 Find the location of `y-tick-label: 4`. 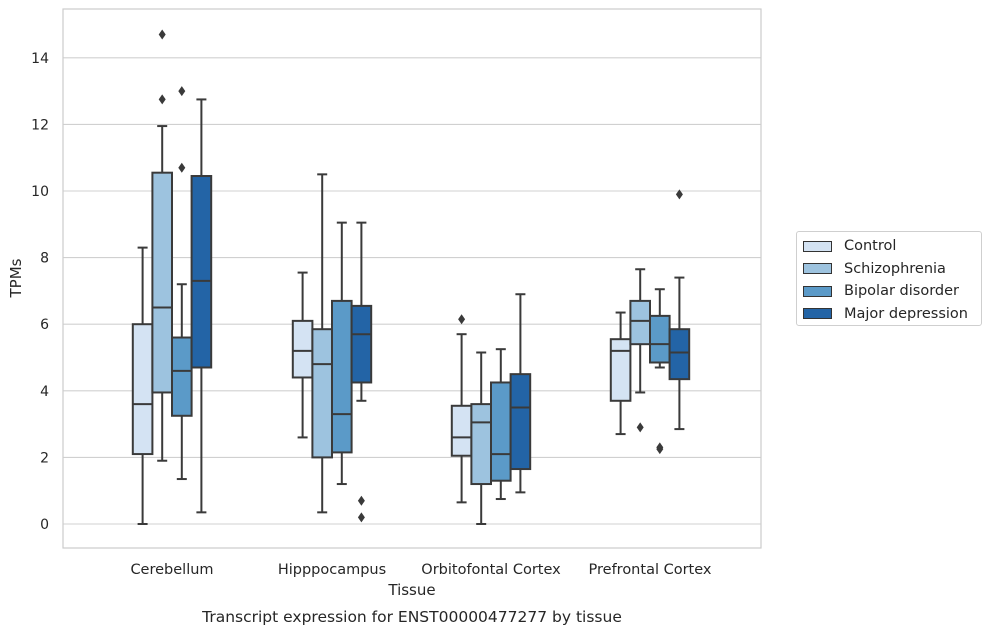

y-tick-label: 4 is located at coordinates (44, 392).